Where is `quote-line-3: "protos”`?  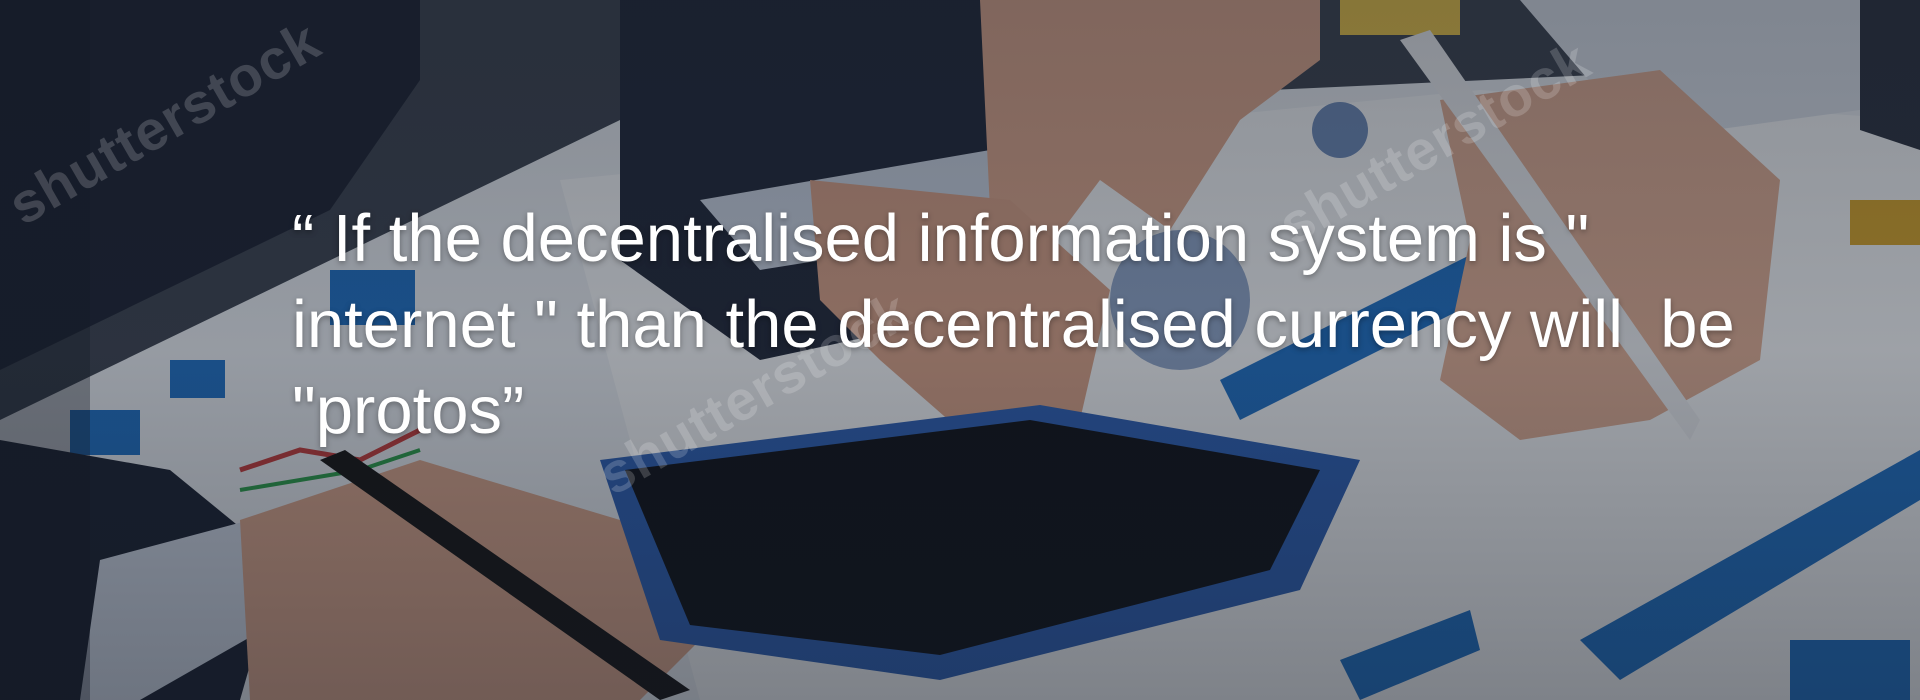 quote-line-3: "protos” is located at coordinates (408, 410).